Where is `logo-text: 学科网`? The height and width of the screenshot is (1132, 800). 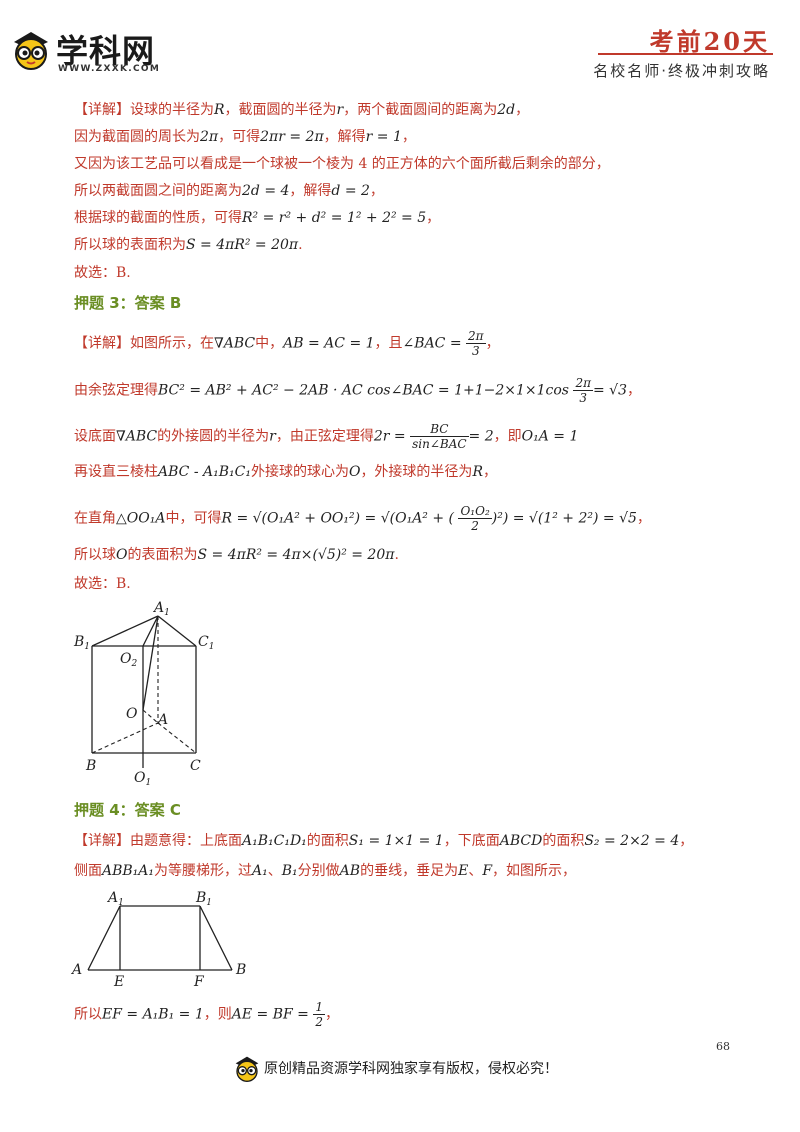 logo-text: 学科网 is located at coordinates (106, 51).